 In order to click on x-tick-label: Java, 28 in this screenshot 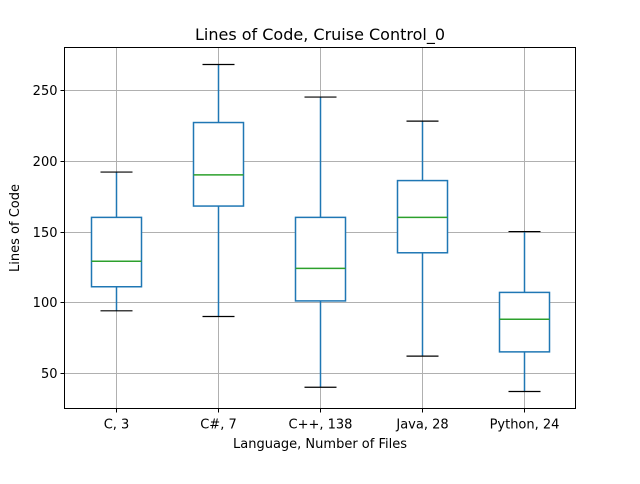, I will do `click(421, 425)`.